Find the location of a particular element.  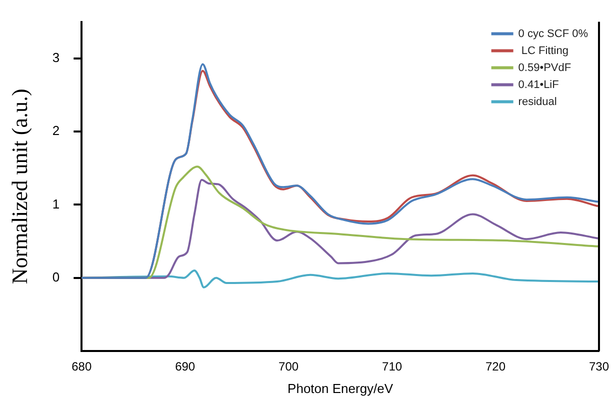

x-tick-label: 720 is located at coordinates (496, 367).